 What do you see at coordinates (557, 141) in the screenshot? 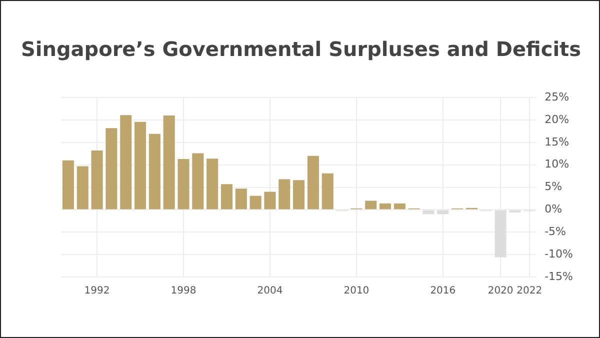
I see `y-tick-label: 15%` at bounding box center [557, 141].